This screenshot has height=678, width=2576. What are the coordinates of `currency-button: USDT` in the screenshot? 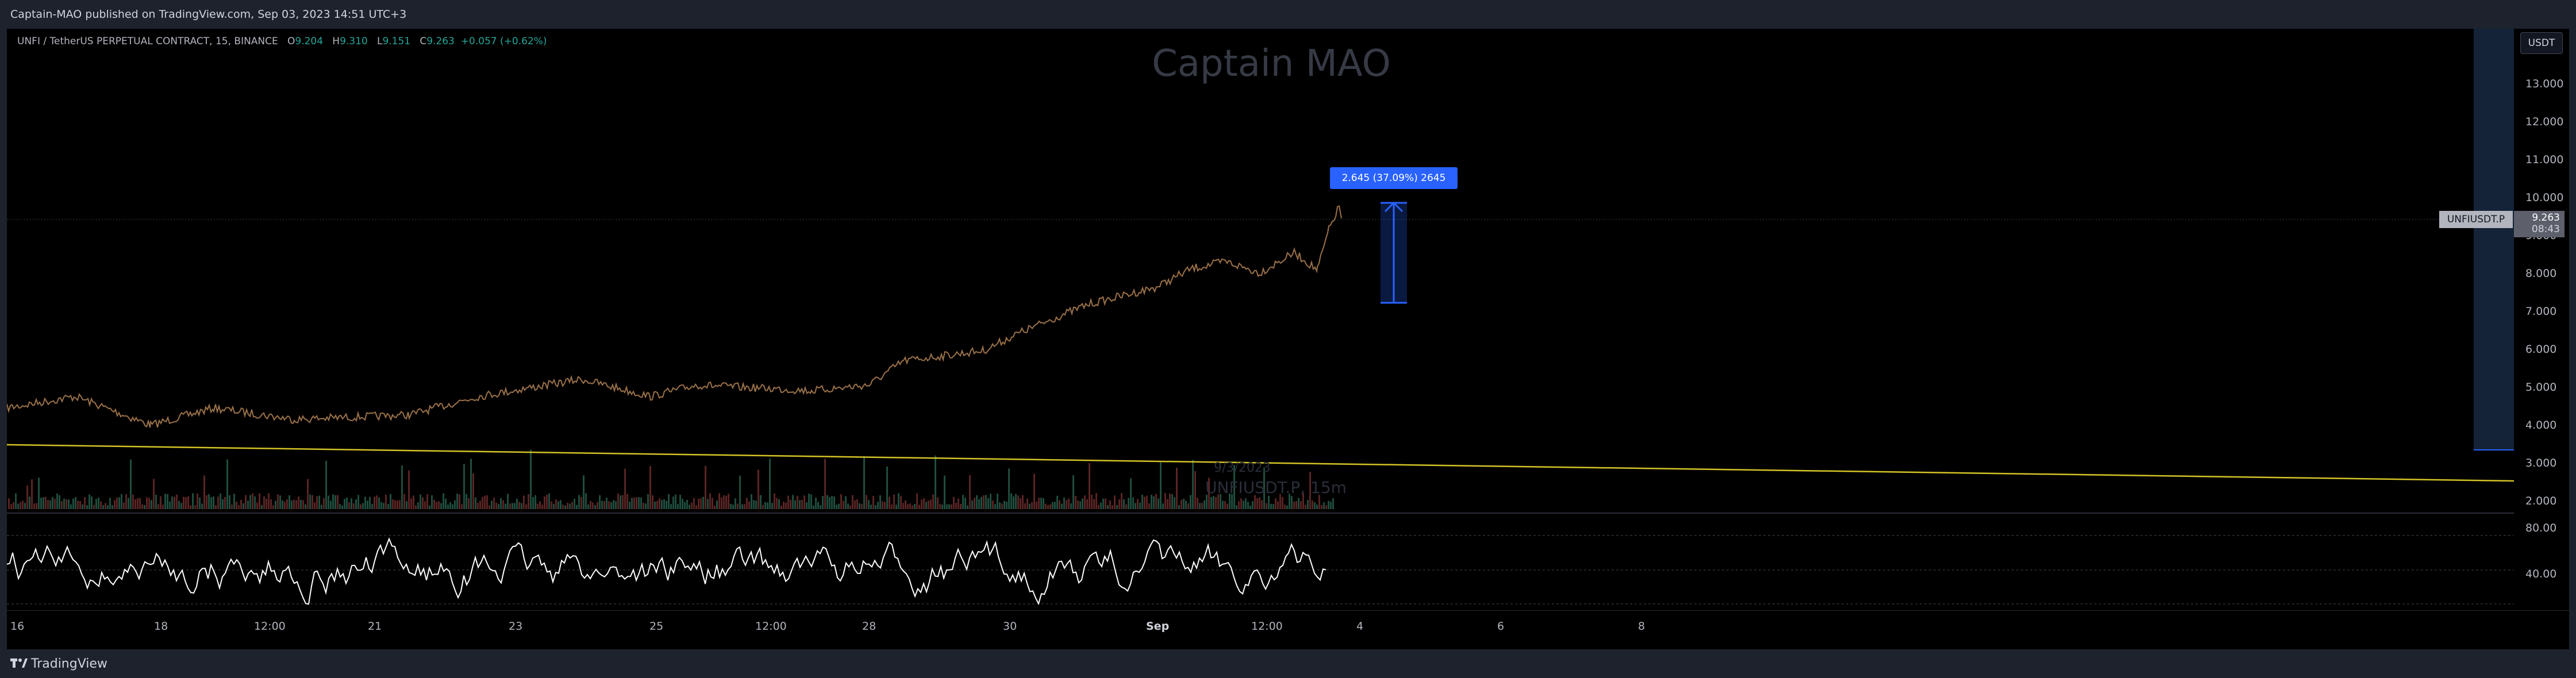 It's located at (2541, 43).